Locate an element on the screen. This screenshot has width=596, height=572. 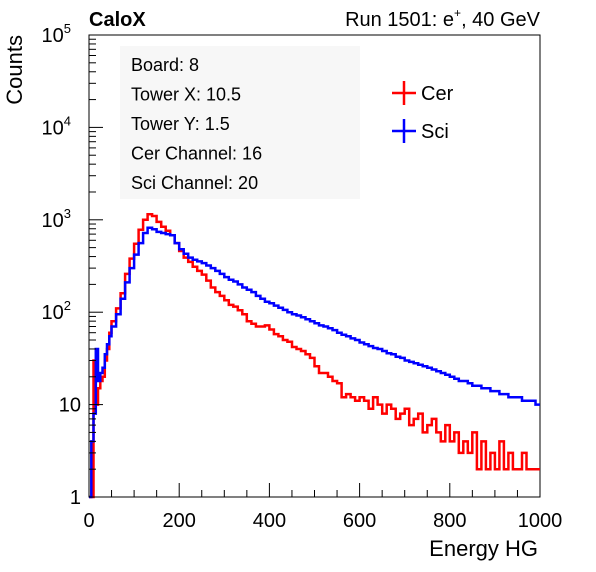
y-tick-label: 10² is located at coordinates (56, 311).